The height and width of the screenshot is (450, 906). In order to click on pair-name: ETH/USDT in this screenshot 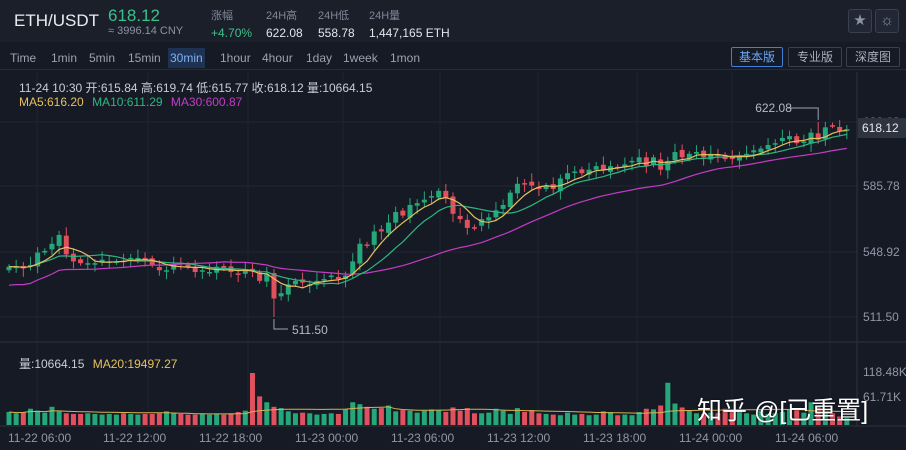, I will do `click(56, 20)`.